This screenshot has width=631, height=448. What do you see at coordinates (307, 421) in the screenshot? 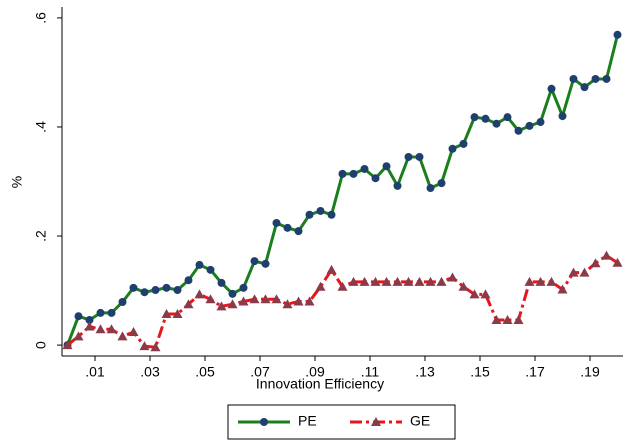
I see `legend-label: PE` at bounding box center [307, 421].